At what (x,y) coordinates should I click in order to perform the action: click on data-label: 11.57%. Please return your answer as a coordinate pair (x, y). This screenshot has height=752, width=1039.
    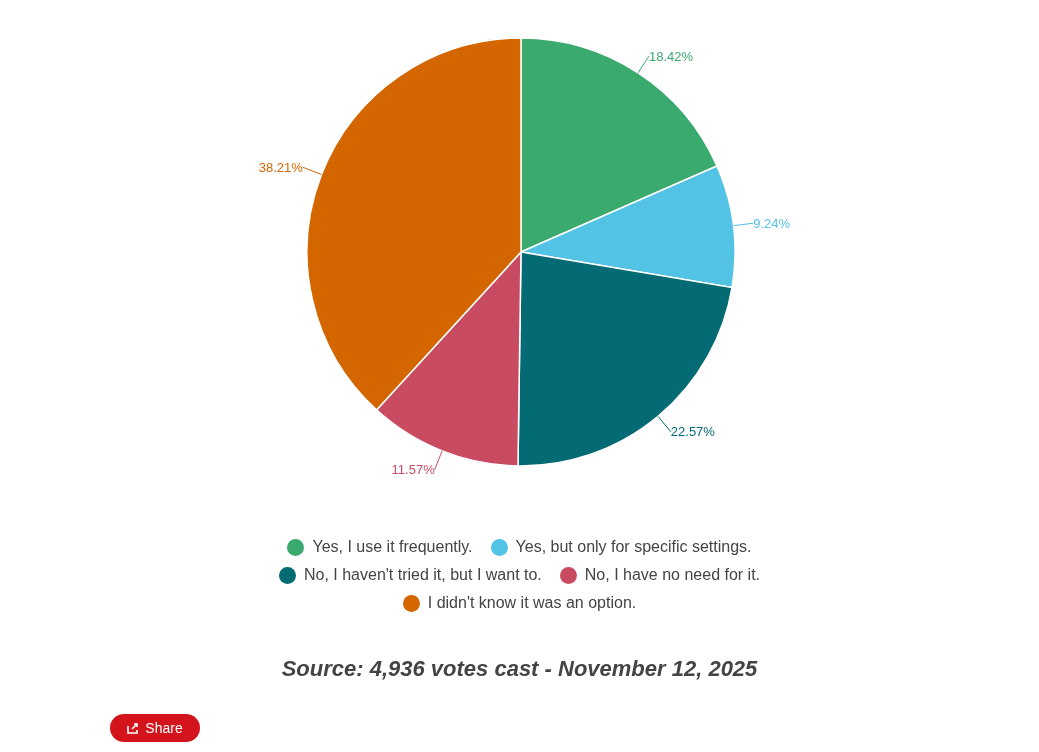
    Looking at the image, I should click on (413, 470).